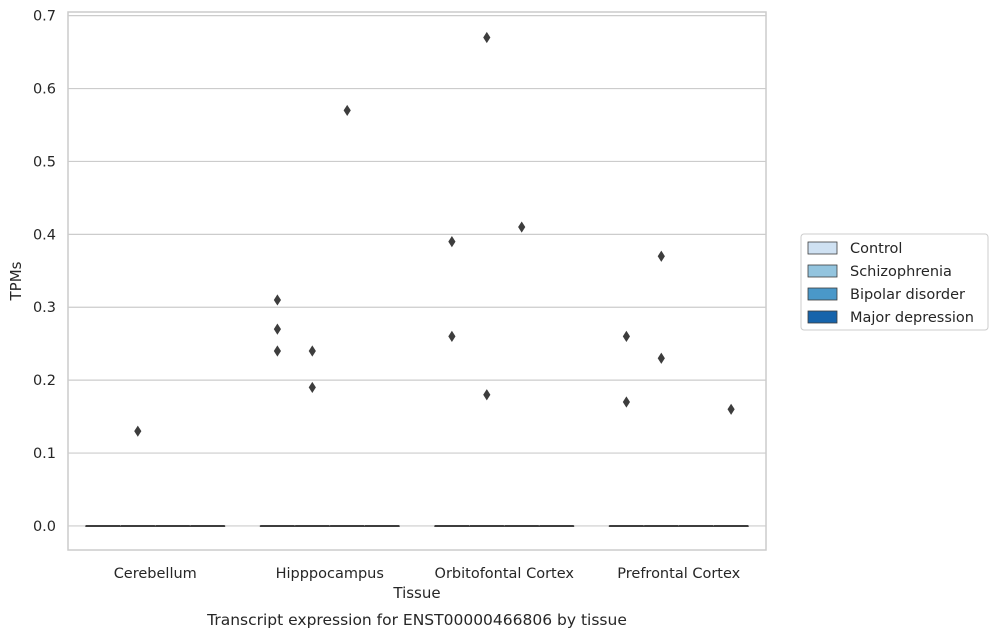 This screenshot has height=637, width=997. I want to click on y-axis-title: TPMs, so click(16, 281).